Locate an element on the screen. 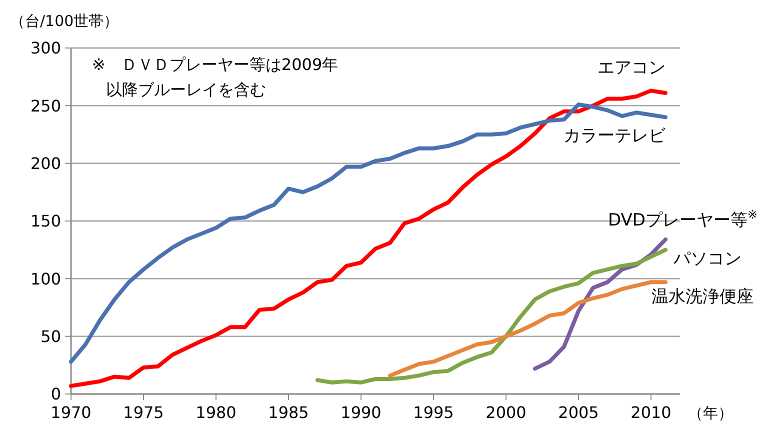  x-tick-label: 1995 is located at coordinates (433, 412).